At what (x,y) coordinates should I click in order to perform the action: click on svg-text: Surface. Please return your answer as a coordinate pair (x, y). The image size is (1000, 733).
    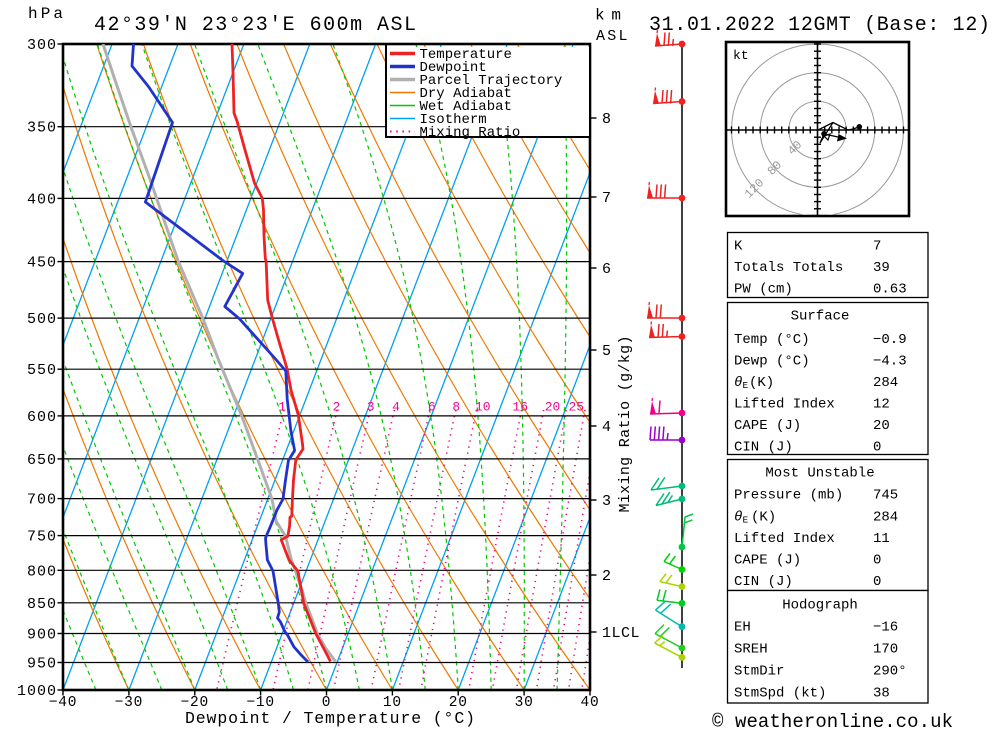
    Looking at the image, I should click on (820, 317).